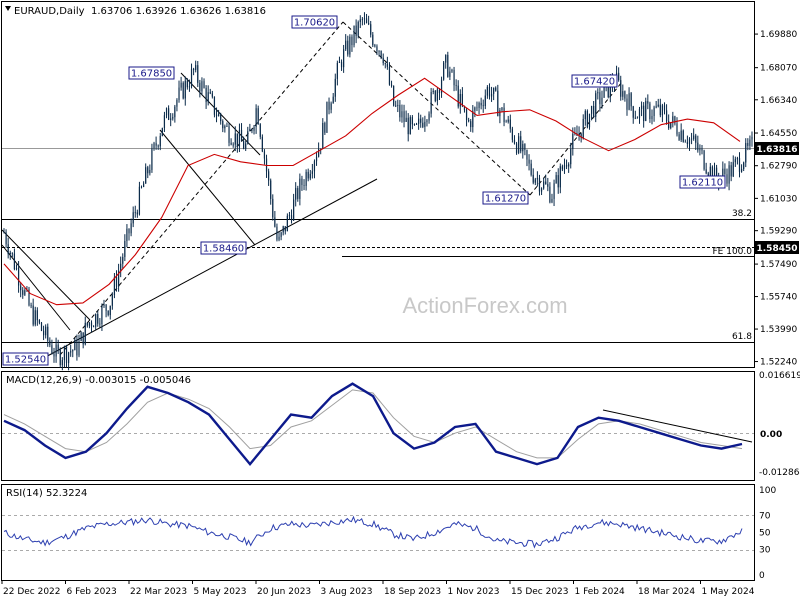 The image size is (800, 600). I want to click on time-tick-label: 3 Aug 2023, so click(347, 592).